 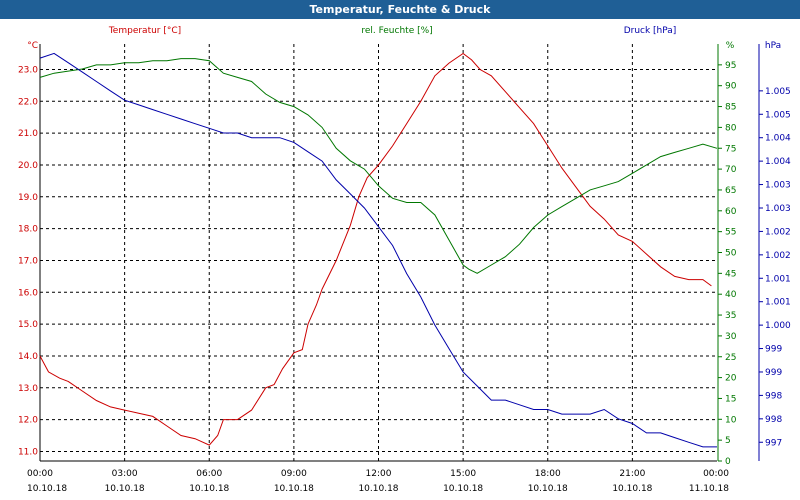 I want to click on y-tick-humidity: 5, so click(x=728, y=441).